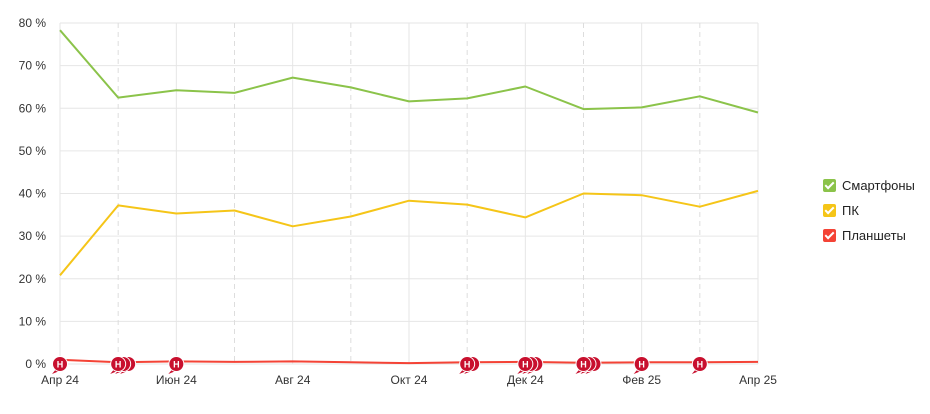 The height and width of the screenshot is (414, 930). I want to click on y-tick-label: 50 %, so click(33, 151).